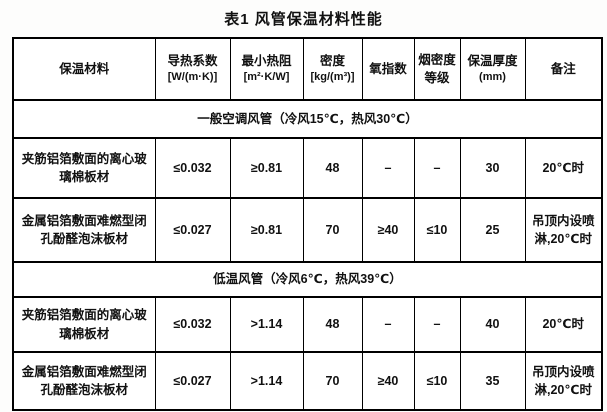  What do you see at coordinates (266, 60) in the screenshot?
I see `header-min-thermal-resistance-label: 最小热阻` at bounding box center [266, 60].